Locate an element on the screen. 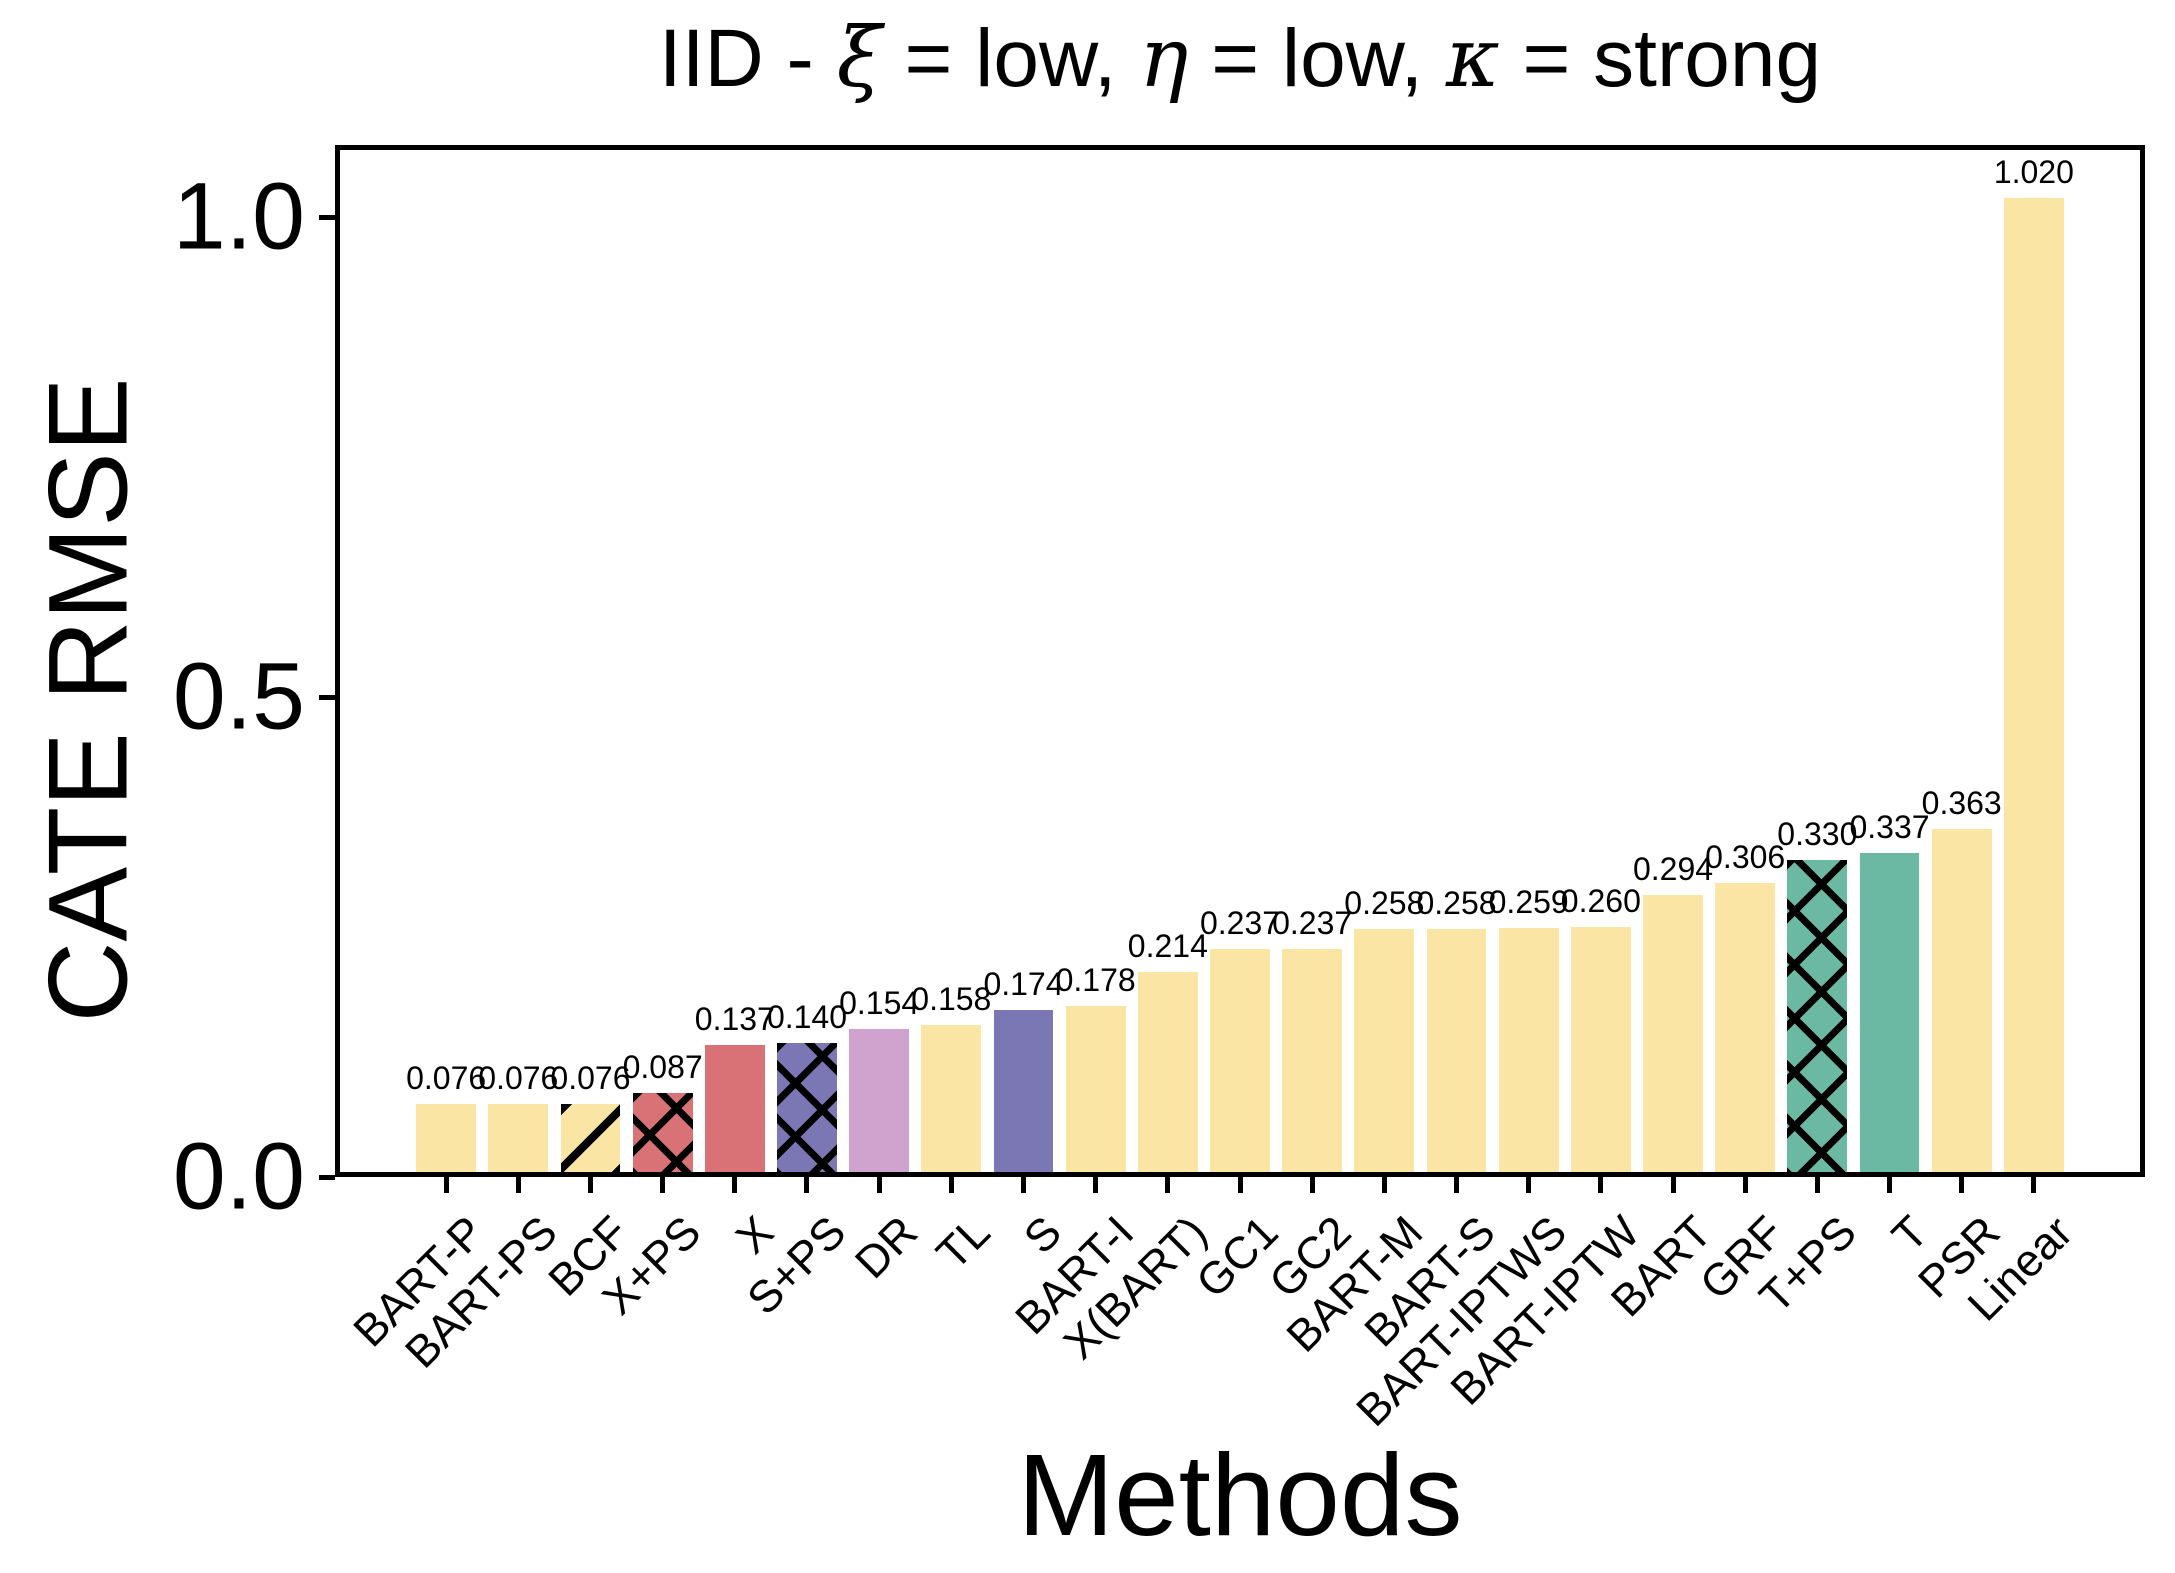 The image size is (2175, 1573). chart-title: IID - ξ = low, η = low, κ = strong is located at coordinates (1240, 58).